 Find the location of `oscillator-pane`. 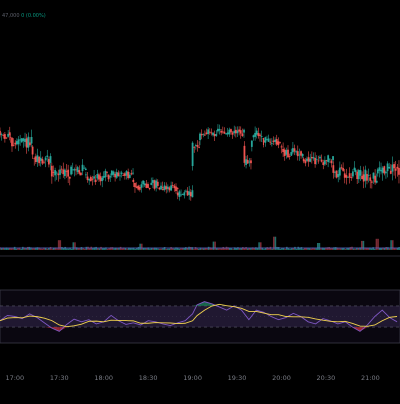

oscillator-pane is located at coordinates (200, 316).